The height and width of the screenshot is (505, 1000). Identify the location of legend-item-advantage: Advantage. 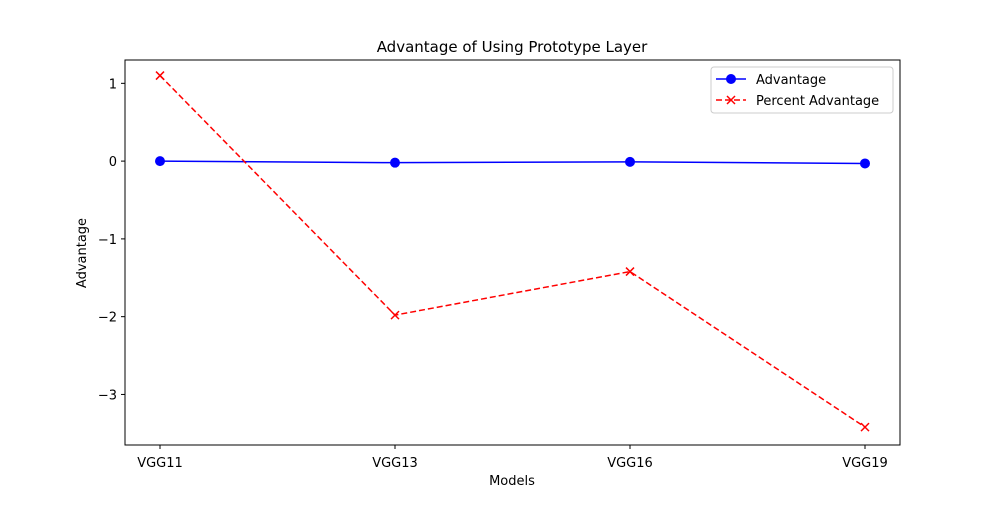
(771, 80).